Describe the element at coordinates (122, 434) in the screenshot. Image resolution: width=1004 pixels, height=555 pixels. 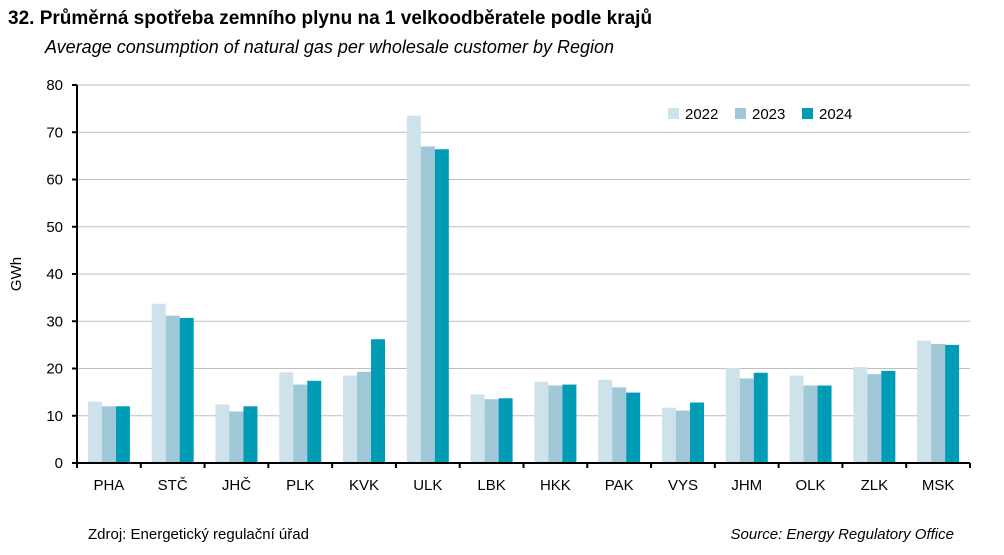
I see `bar-2024-PHA` at that location.